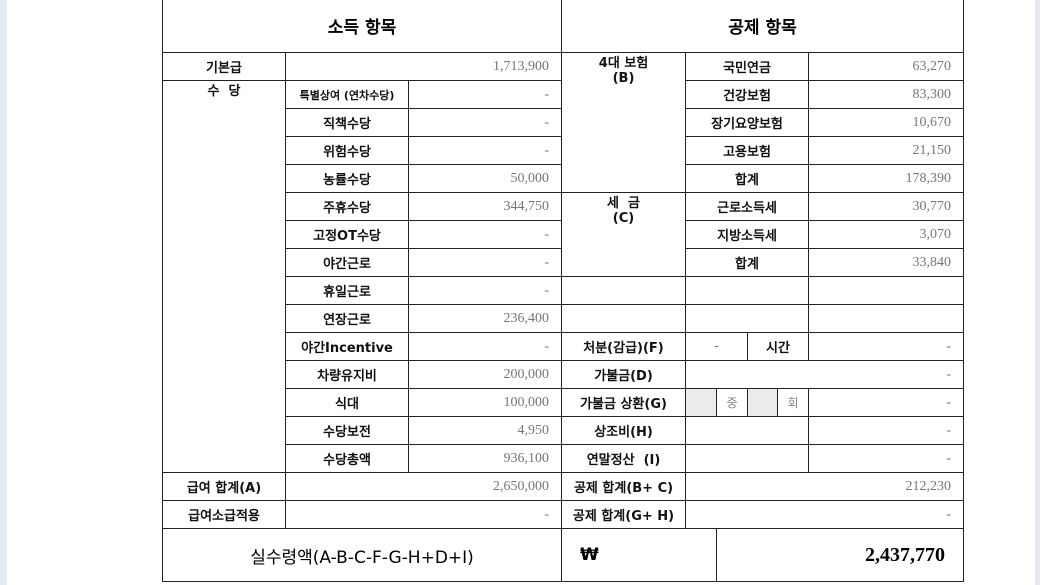  Describe the element at coordinates (624, 346) in the screenshot. I see `penalty-label: 처분(감급)(F)` at that location.